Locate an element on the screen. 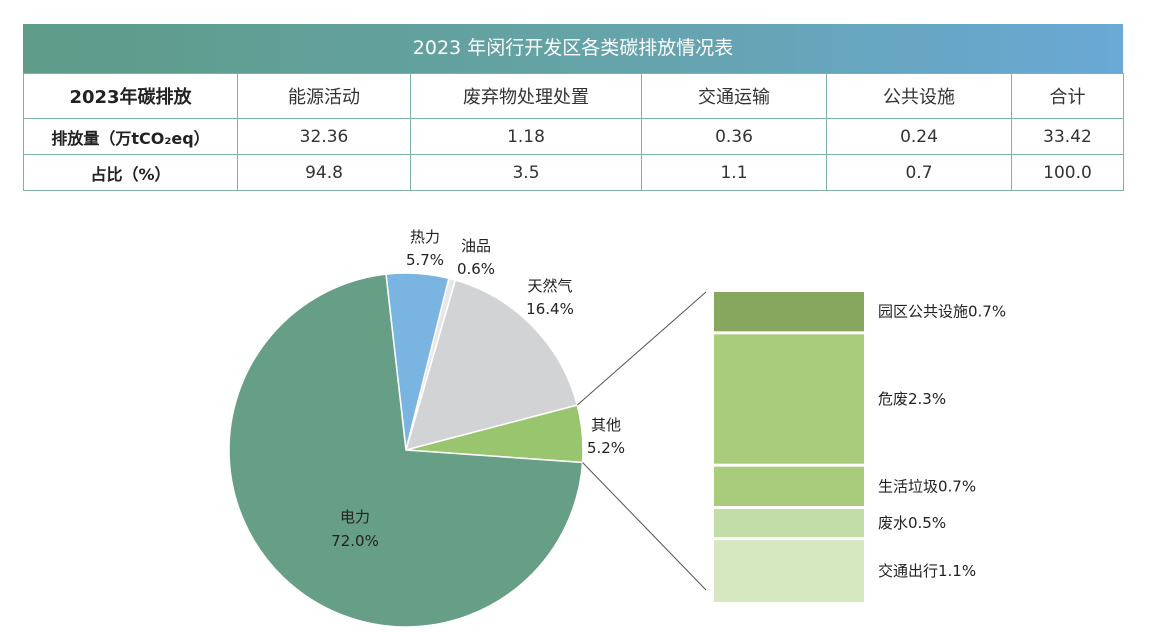  table-cell: 100.0 is located at coordinates (1067, 172).